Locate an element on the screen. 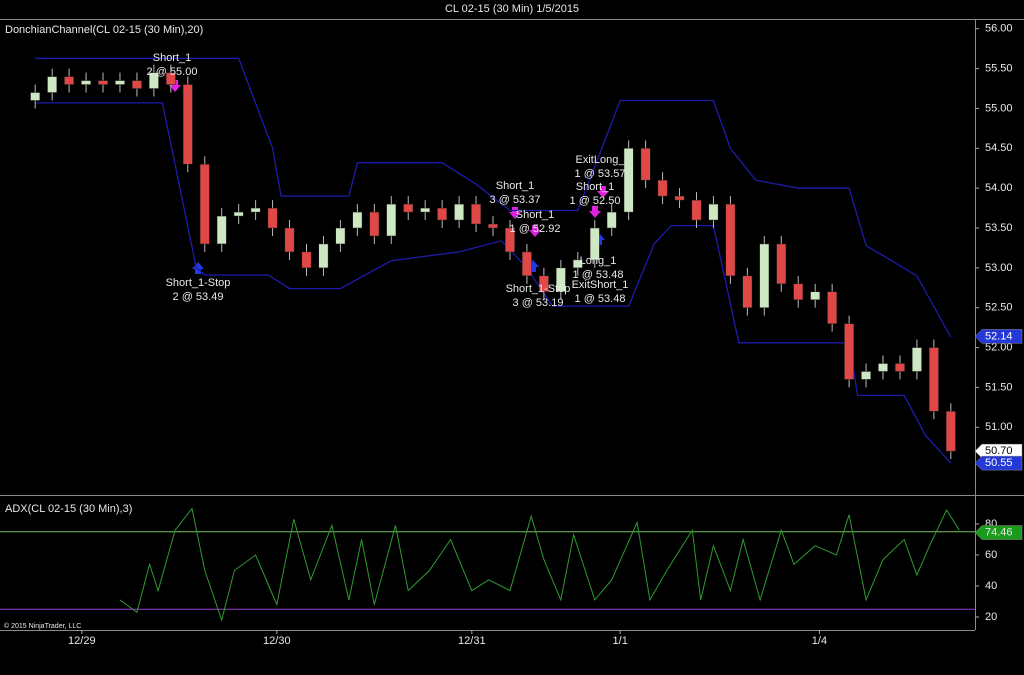 This screenshot has width=1024, height=675. trade-detail: 2 @ 53.49 is located at coordinates (198, 297).